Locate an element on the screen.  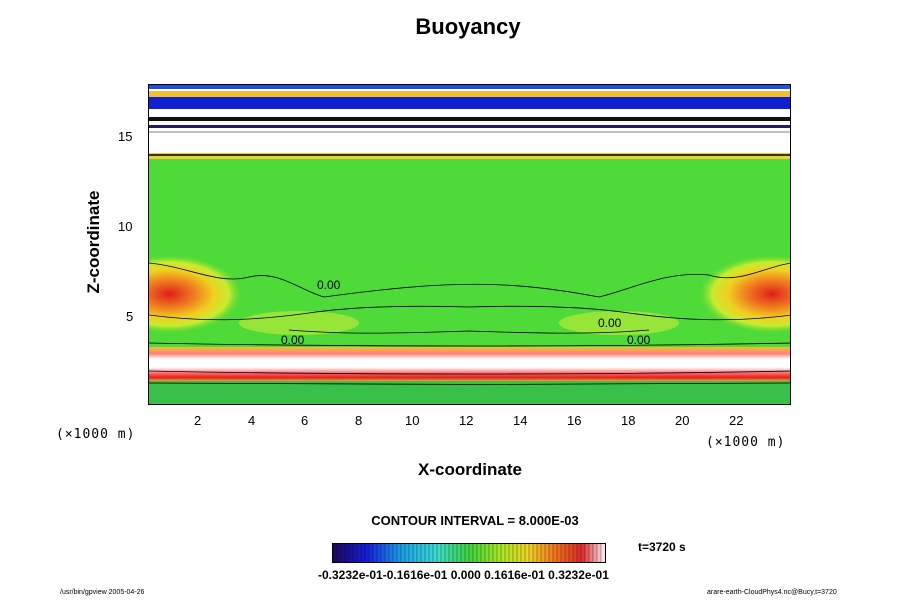
boundary-layer-band is located at coordinates (469, 364).